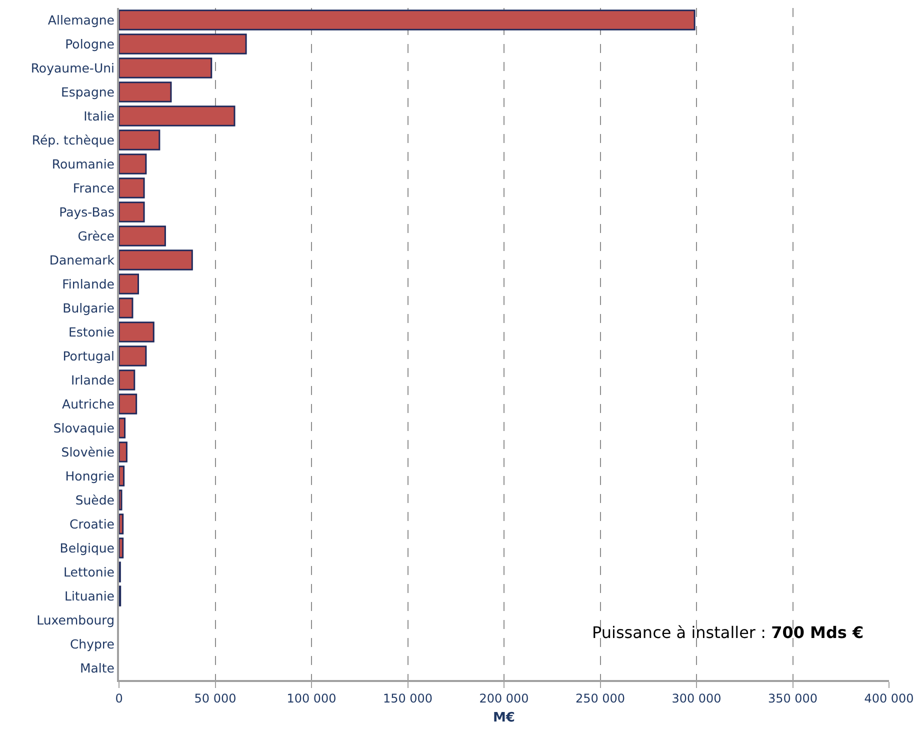 The width and height of the screenshot is (920, 731). Describe the element at coordinates (407, 698) in the screenshot. I see `x-tick-label: 150 000` at that location.